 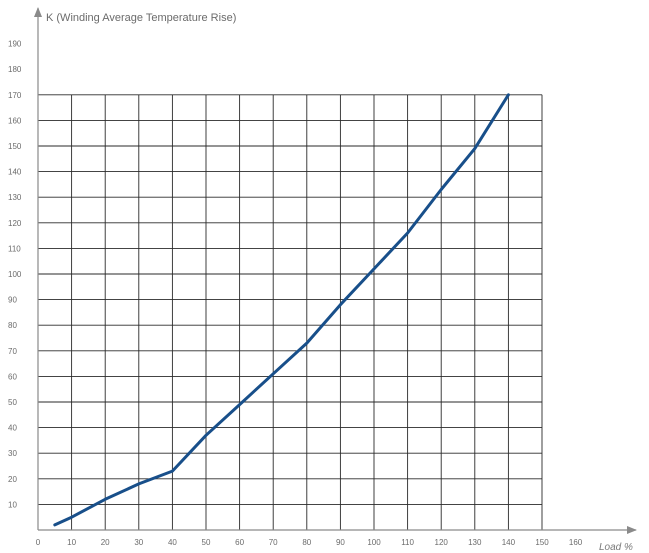 I want to click on y-tick-label: 20, so click(x=12, y=479).